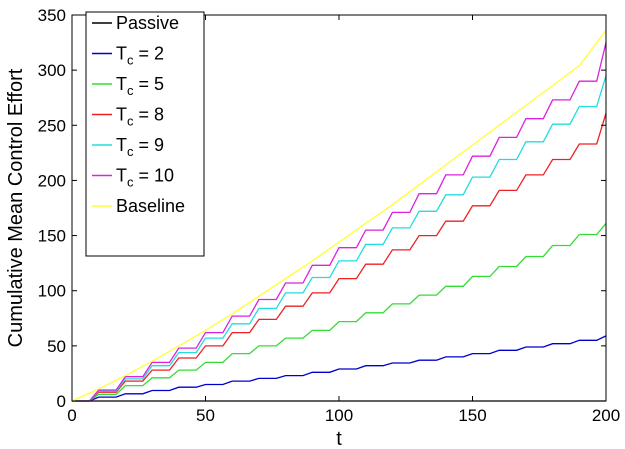 The height and width of the screenshot is (449, 625). What do you see at coordinates (205, 415) in the screenshot?
I see `x-tick-label: 50` at bounding box center [205, 415].